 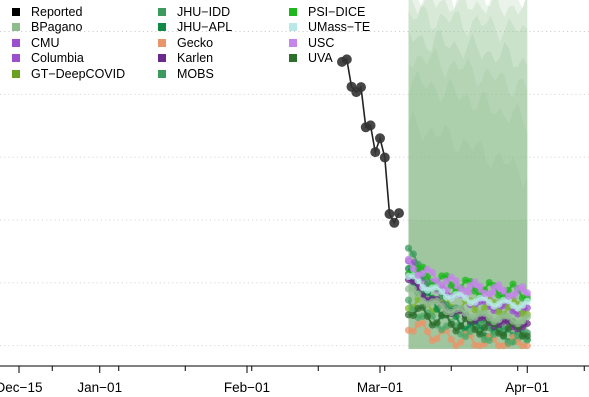 What do you see at coordinates (99, 387) in the screenshot?
I see `x-tick-label: Jan−01` at bounding box center [99, 387].